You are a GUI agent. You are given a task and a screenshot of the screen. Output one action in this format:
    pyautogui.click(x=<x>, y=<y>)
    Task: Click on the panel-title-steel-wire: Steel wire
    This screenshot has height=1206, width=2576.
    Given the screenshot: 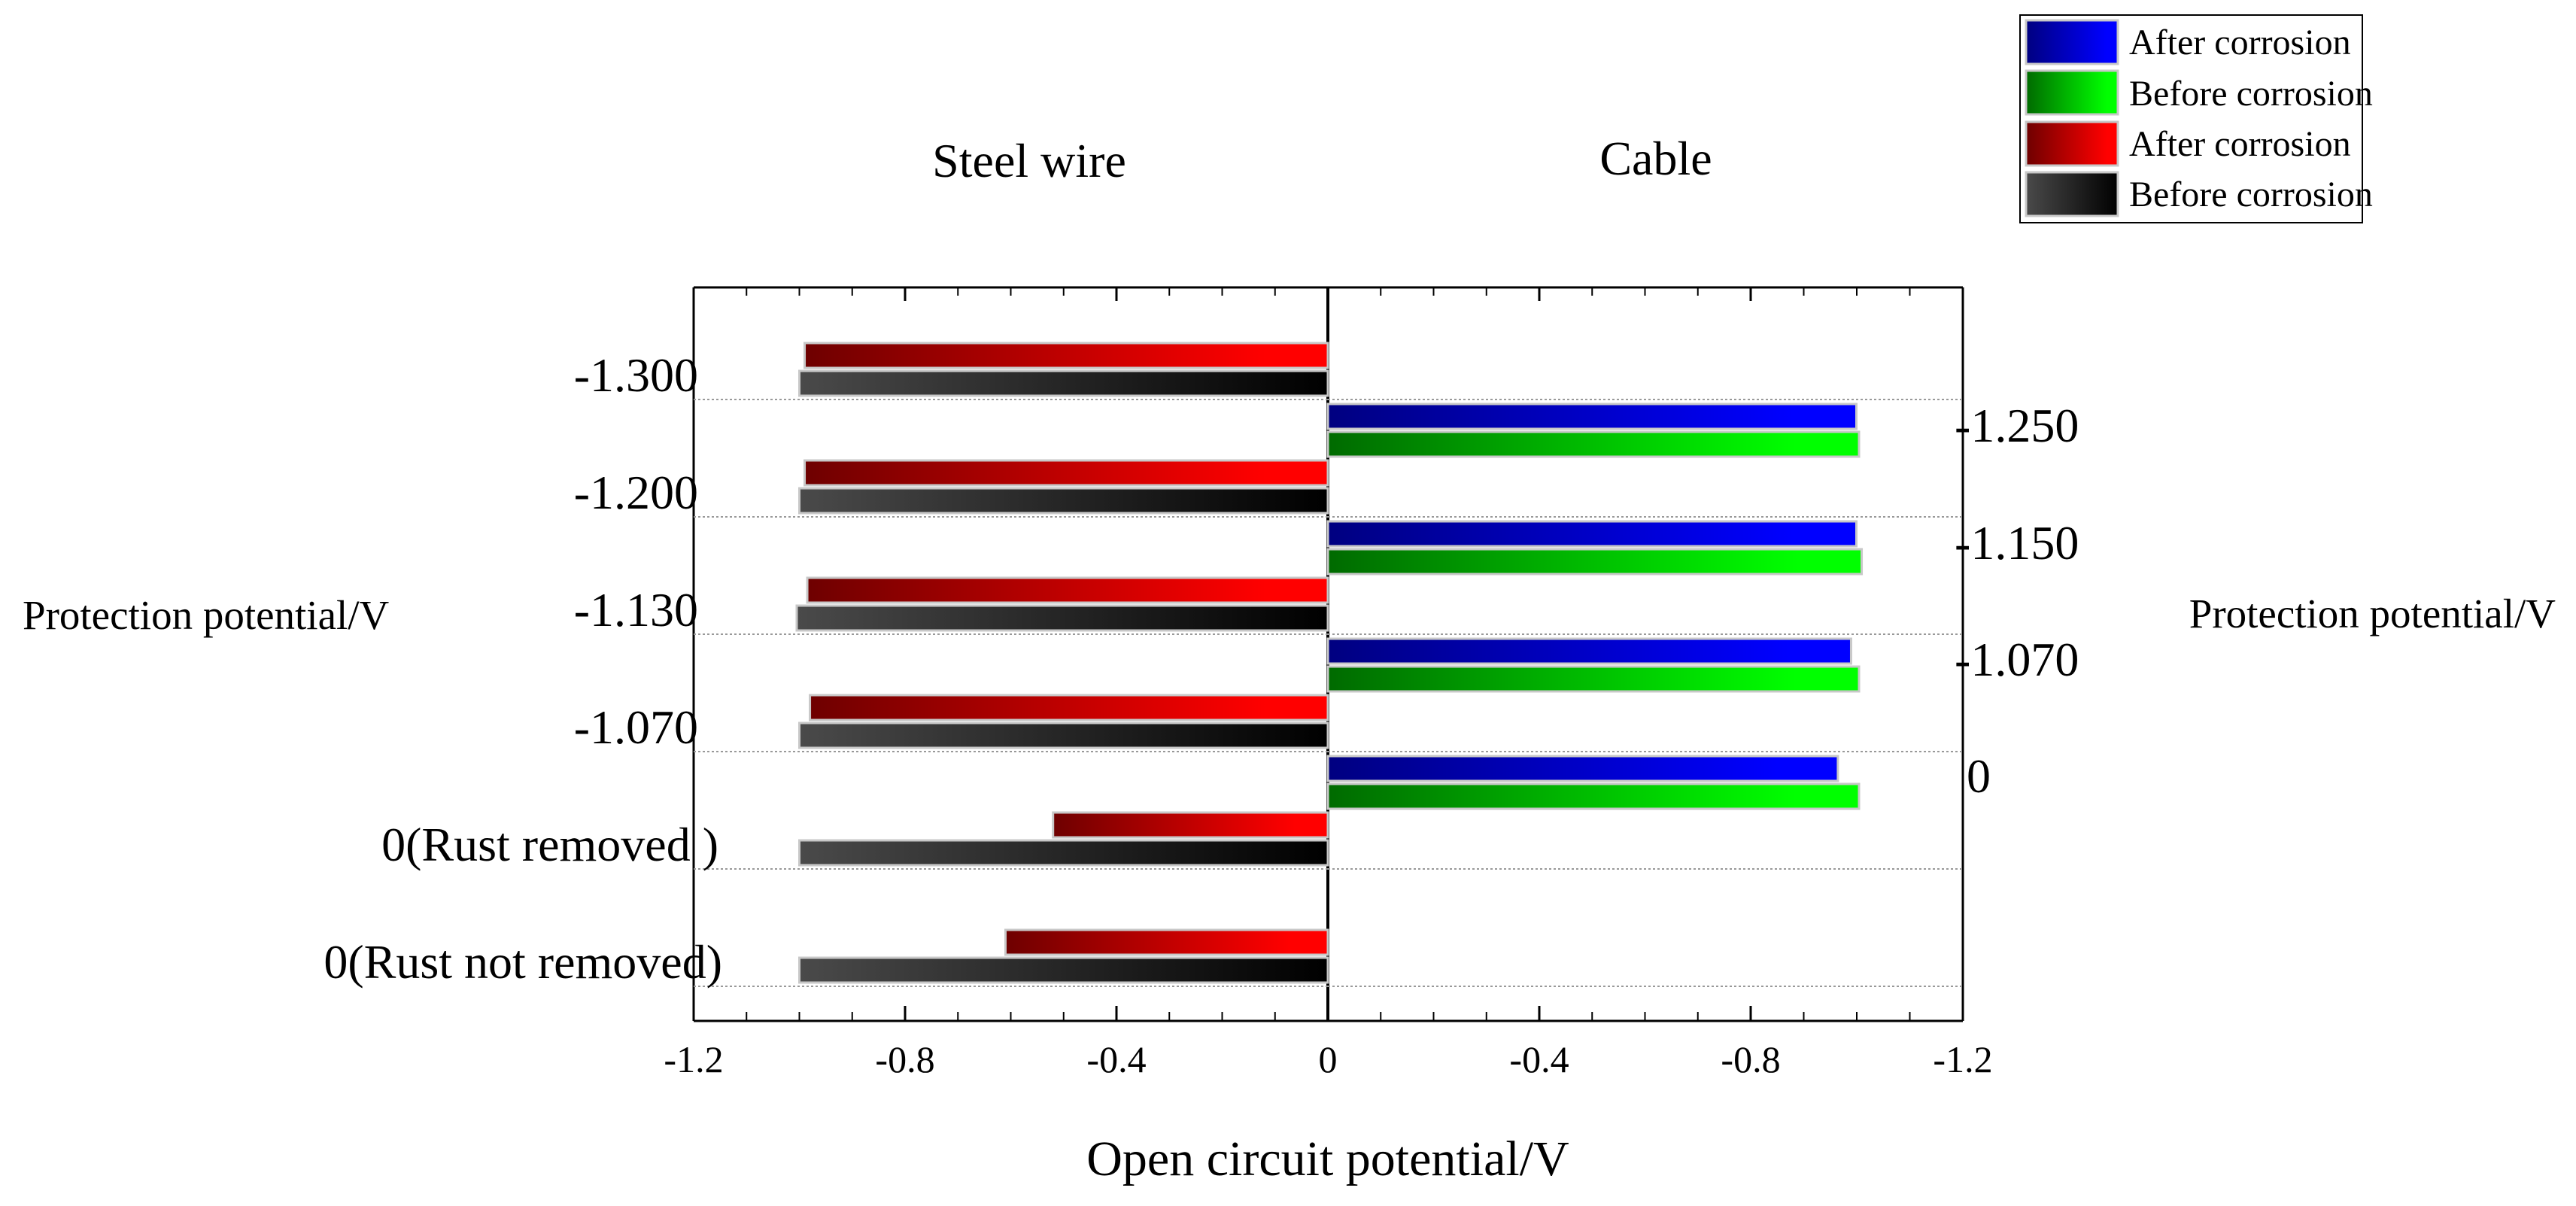 What is the action you would take?
    pyautogui.click(x=1029, y=161)
    